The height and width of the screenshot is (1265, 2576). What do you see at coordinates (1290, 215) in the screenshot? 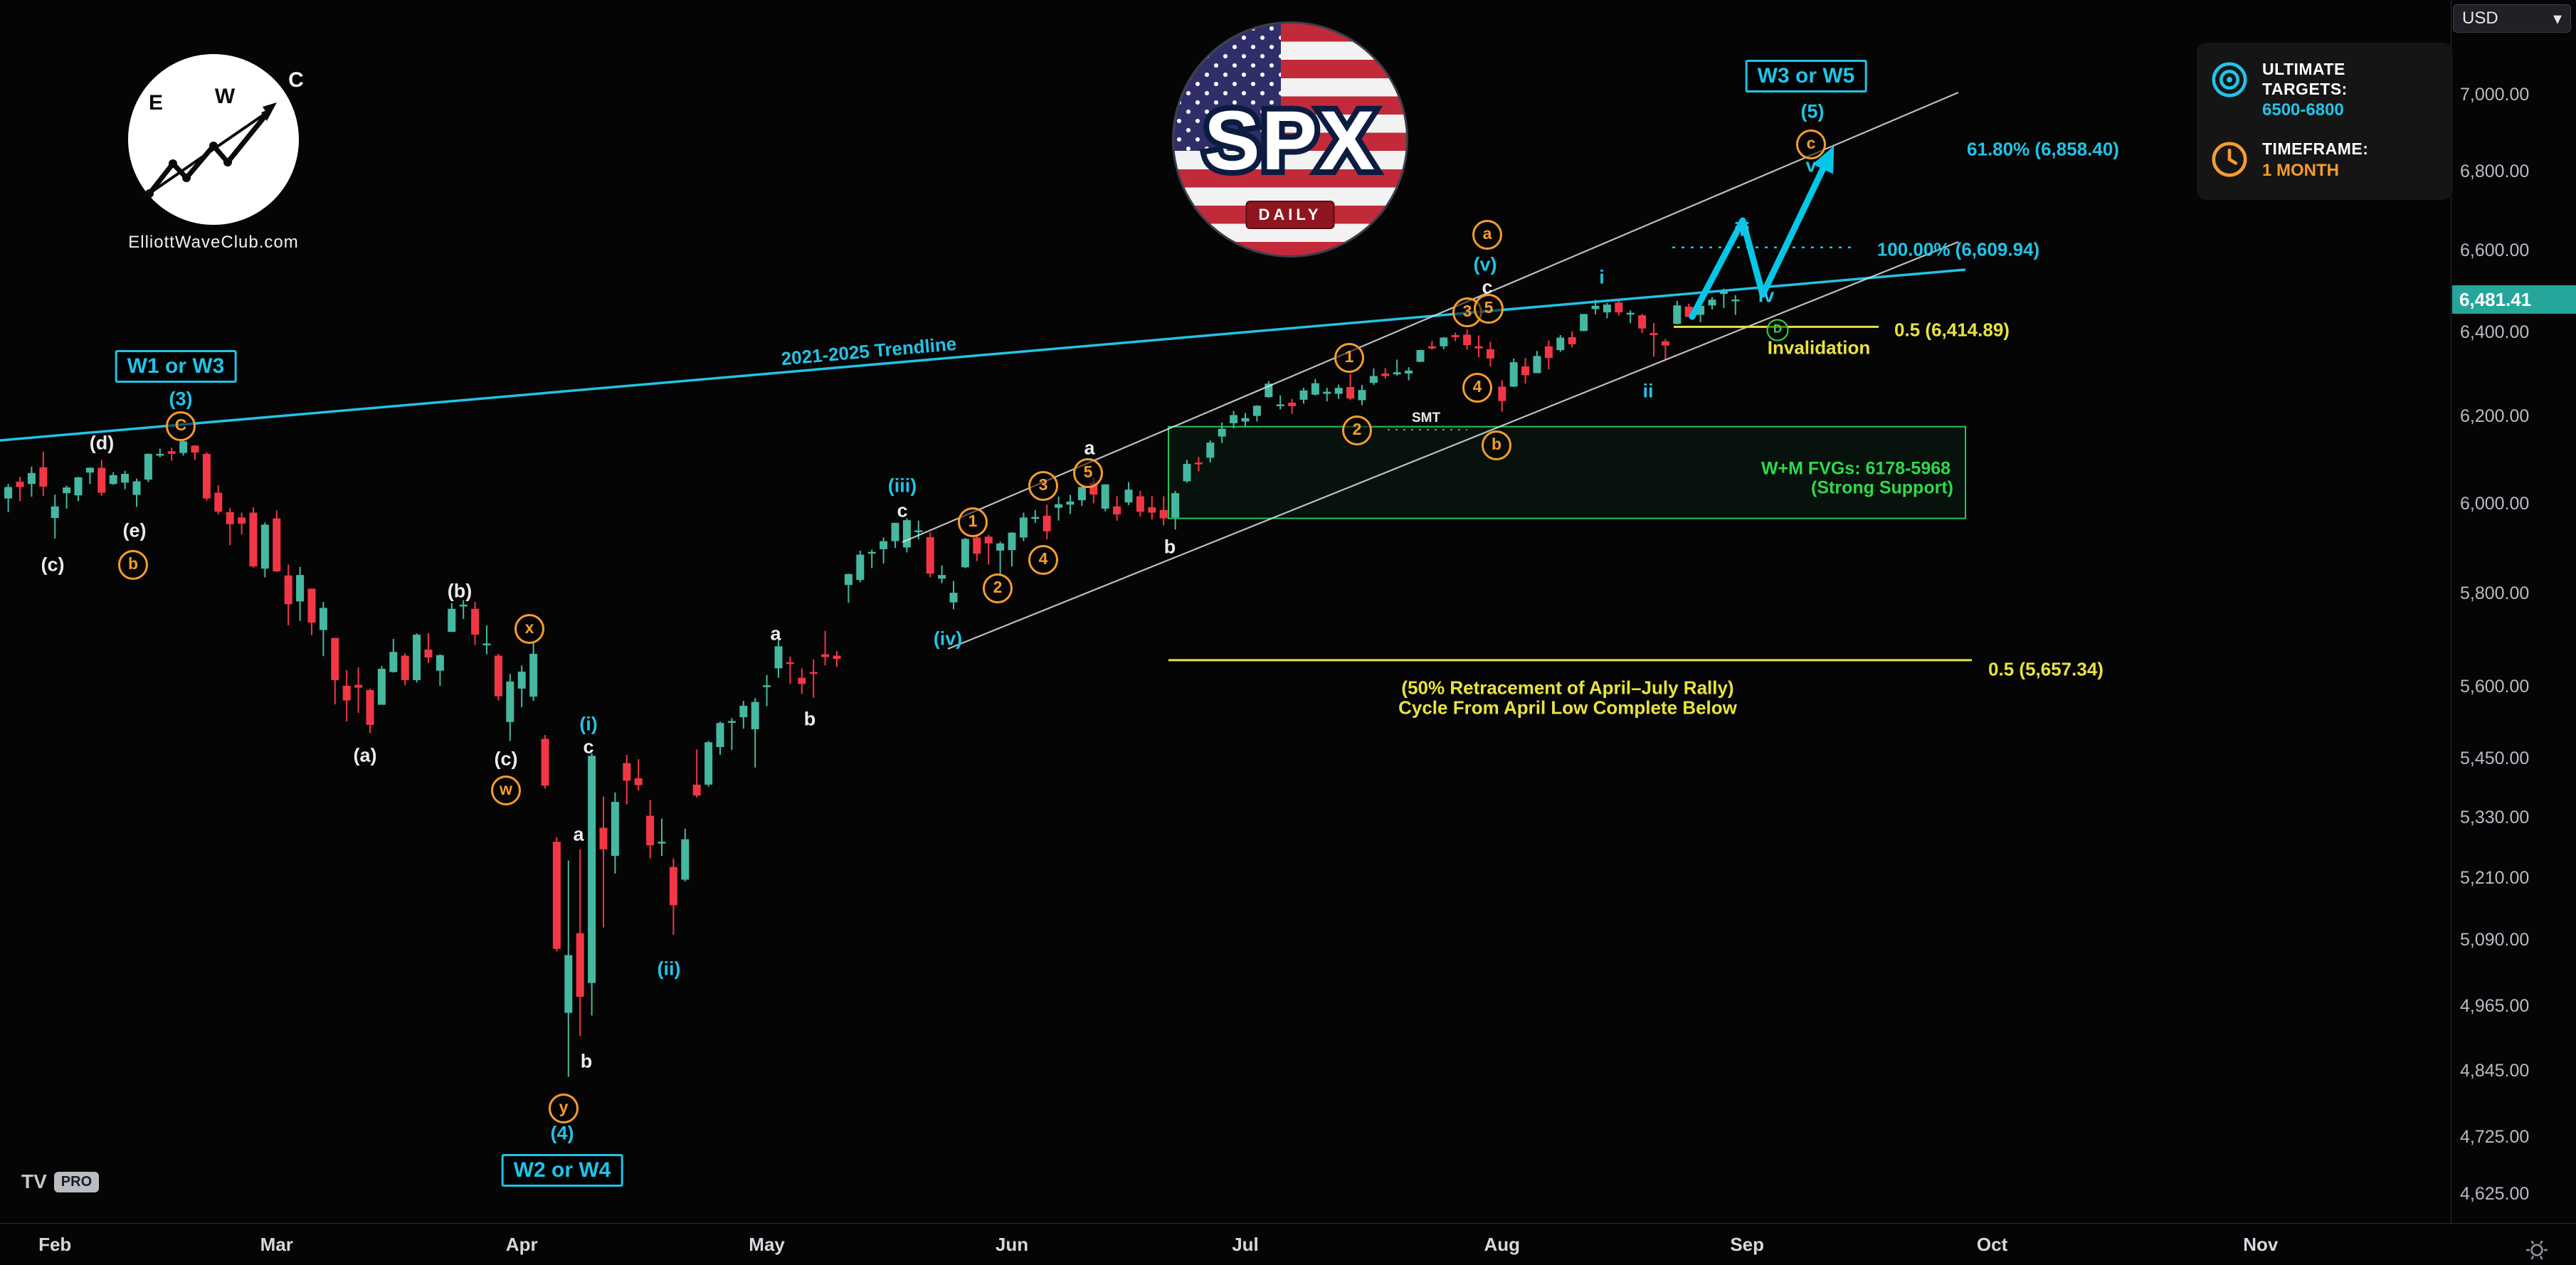
I see `daily-timeframe-banner: DAILY` at bounding box center [1290, 215].